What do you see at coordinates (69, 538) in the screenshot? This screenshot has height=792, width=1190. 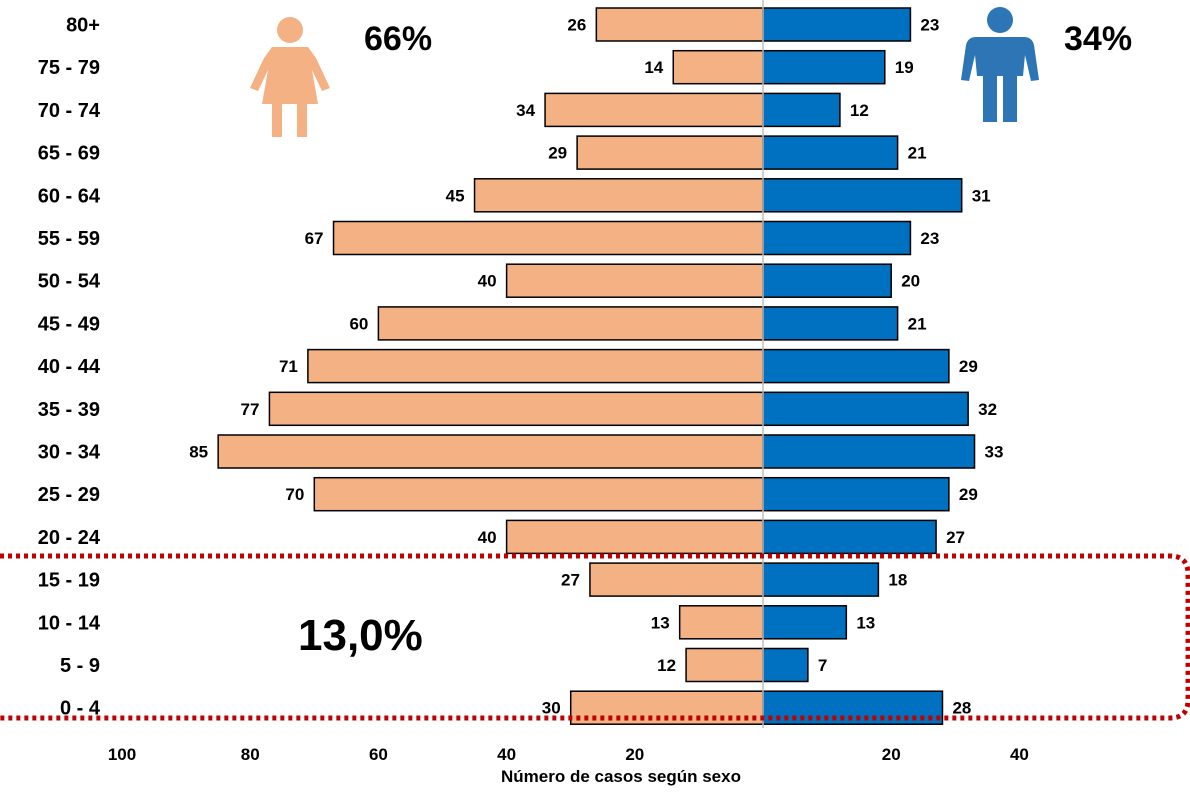 I see `age-group-label-12: 20 - 24` at bounding box center [69, 538].